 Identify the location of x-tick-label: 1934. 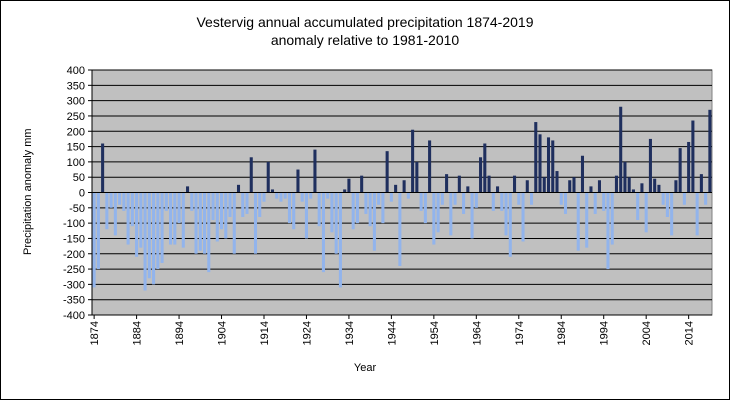
(350, 333).